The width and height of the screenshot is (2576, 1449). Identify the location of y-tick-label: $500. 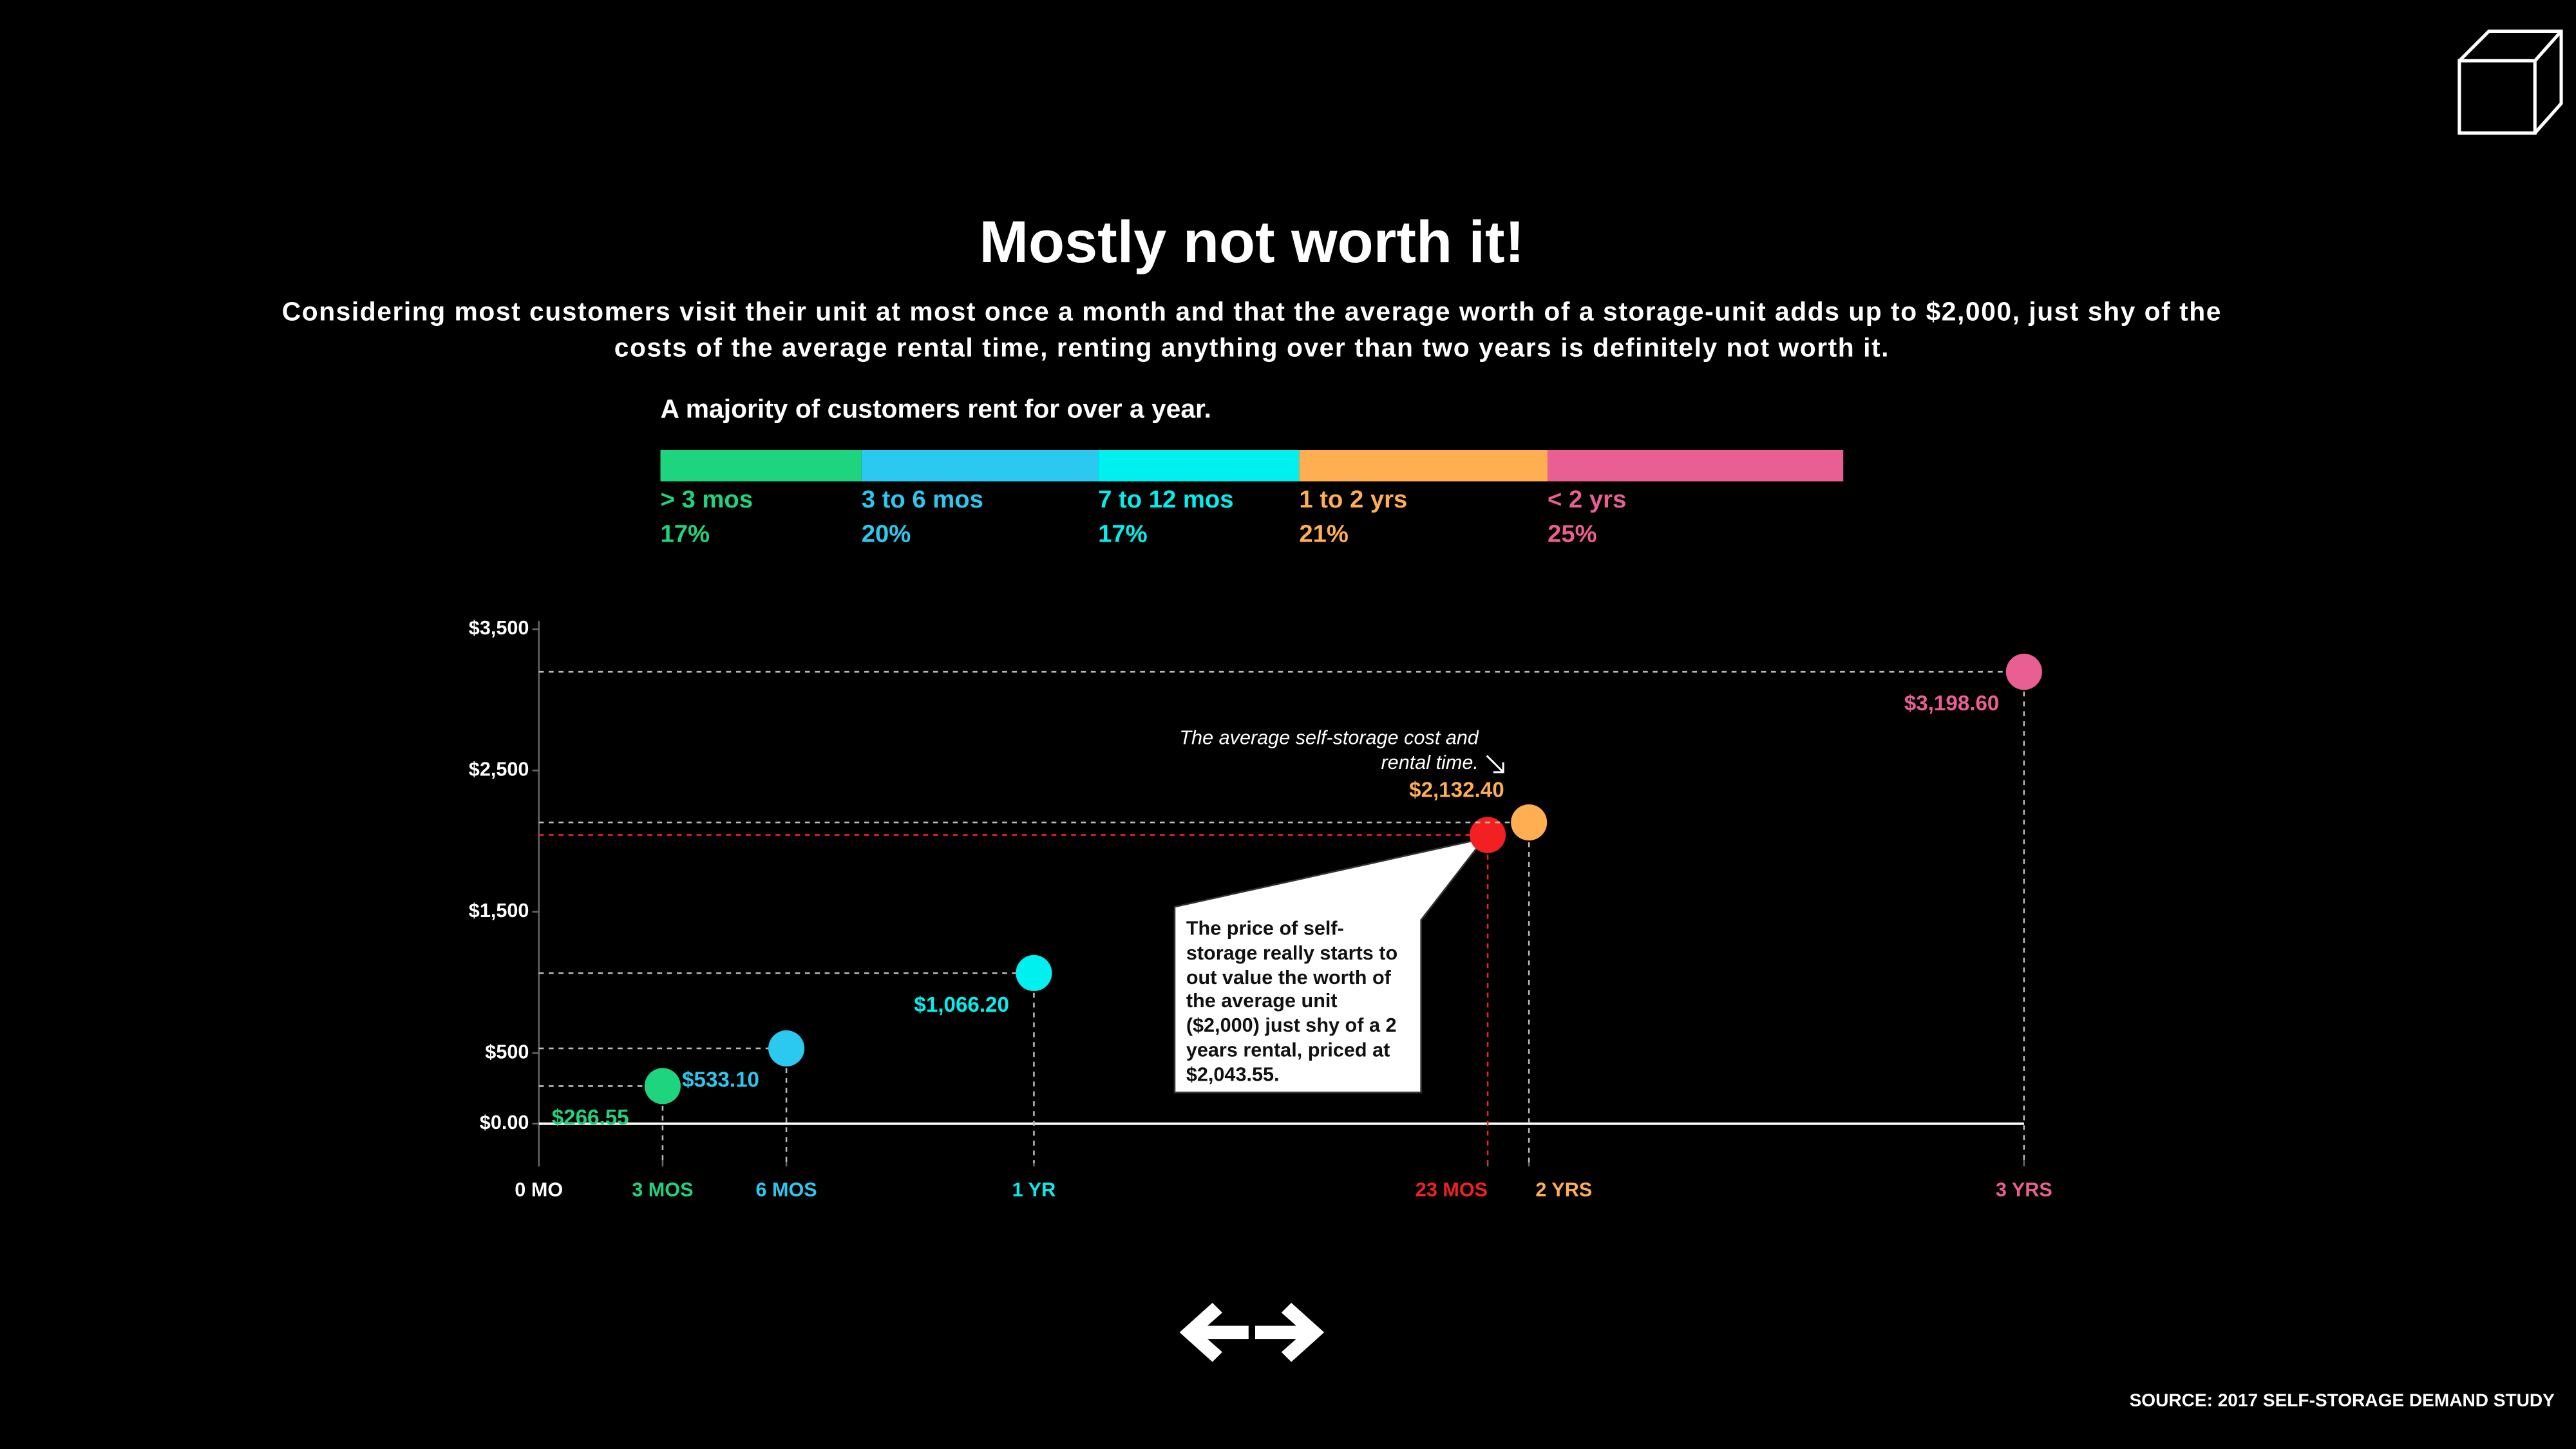
(507, 1052).